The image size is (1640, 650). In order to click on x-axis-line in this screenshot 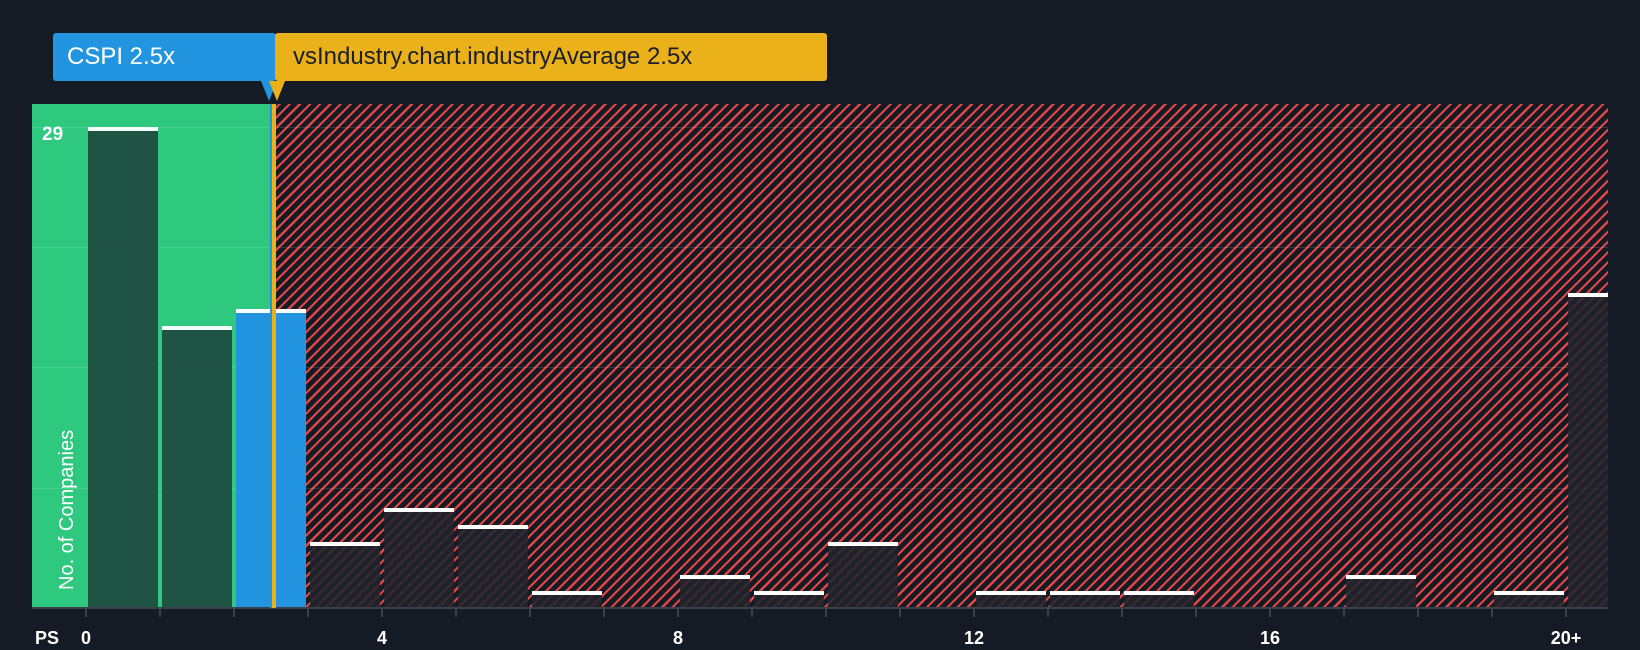, I will do `click(820, 608)`.